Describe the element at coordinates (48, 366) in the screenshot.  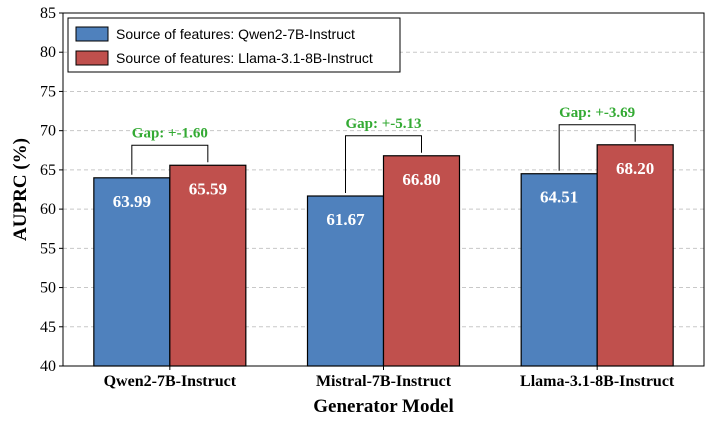
I see `y-tick-label: 40` at that location.